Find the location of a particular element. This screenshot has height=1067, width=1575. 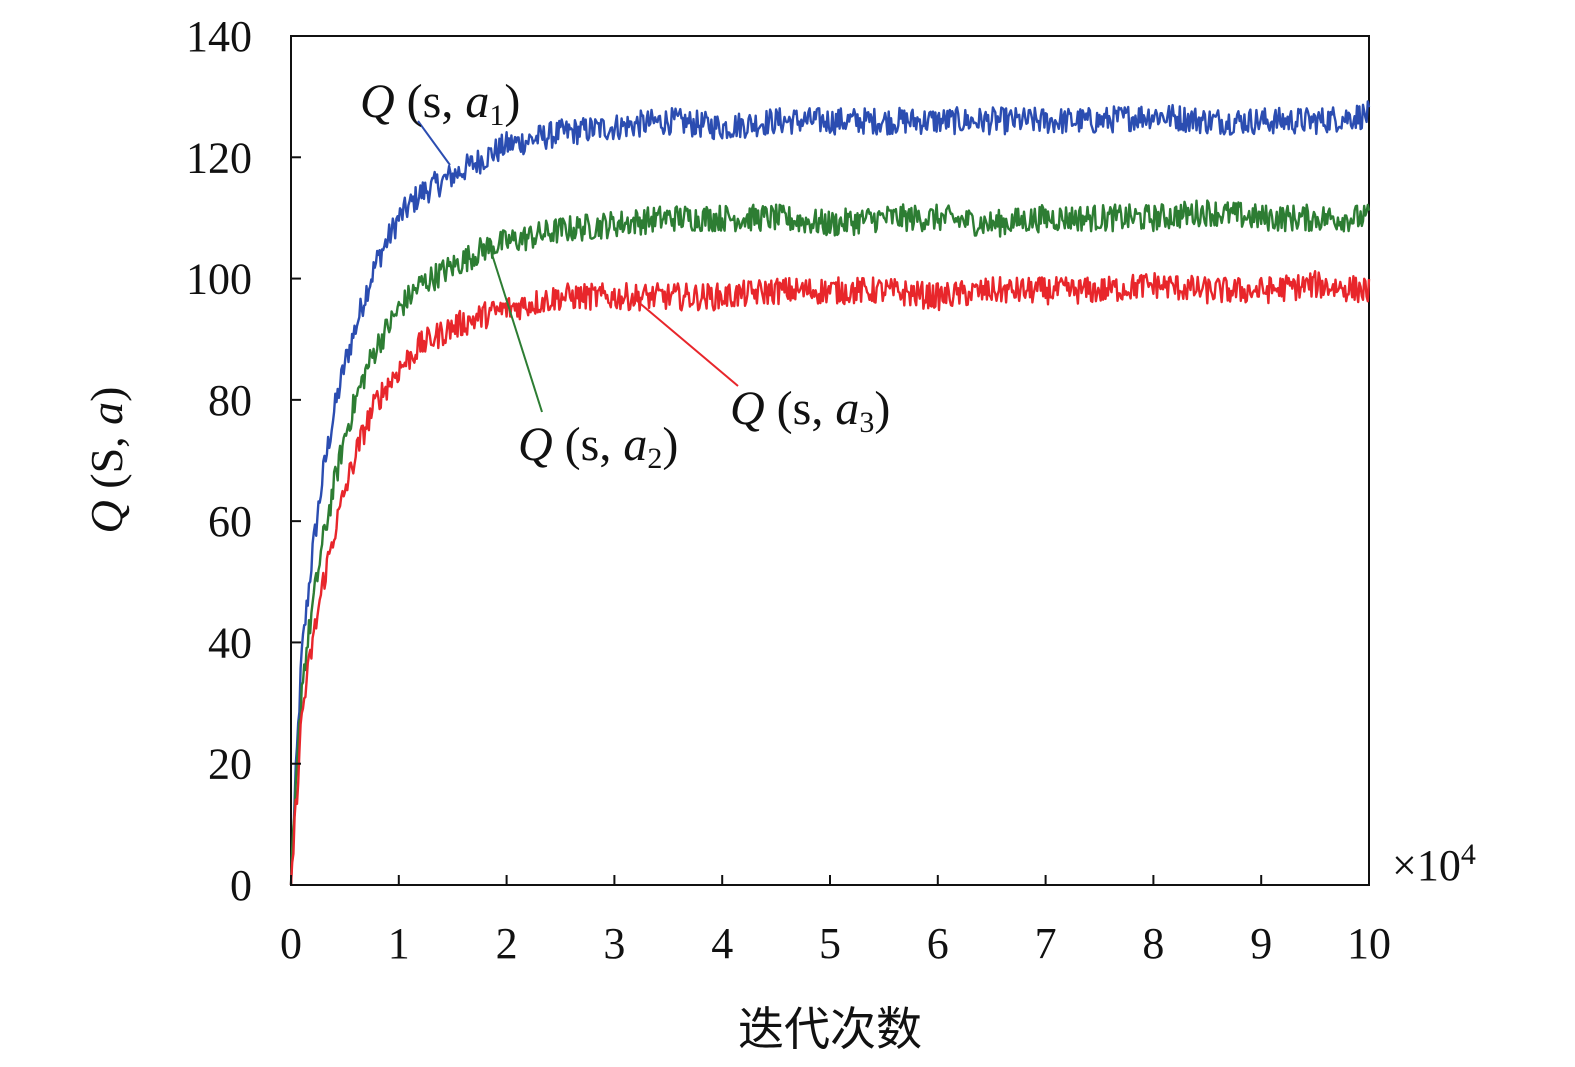

y-tick-label: 100 is located at coordinates (219, 279).